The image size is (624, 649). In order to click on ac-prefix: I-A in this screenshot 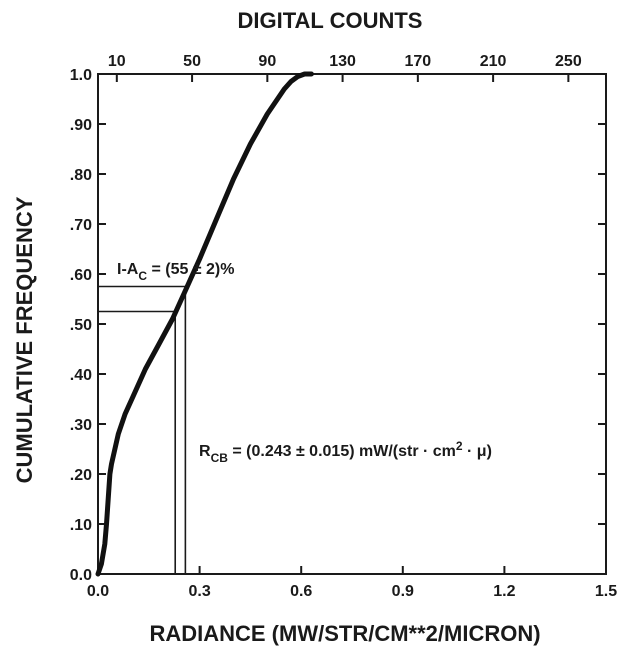, I will do `click(128, 269)`.